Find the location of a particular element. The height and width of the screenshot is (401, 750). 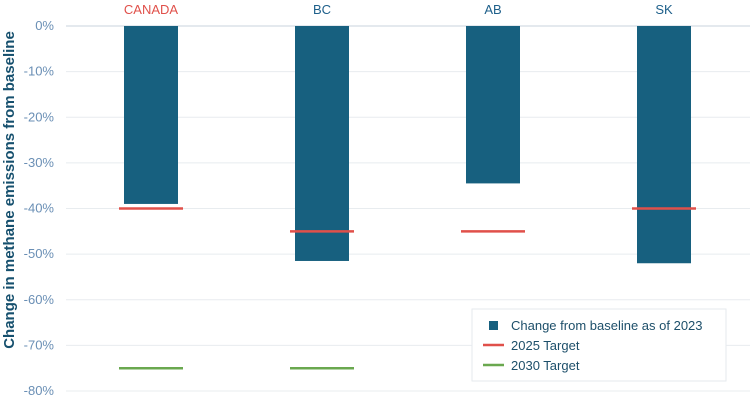

y-axis-ticks: 0% -10% -20% -30% -40% -50% -60% -70% -80% is located at coordinates (39, 208).